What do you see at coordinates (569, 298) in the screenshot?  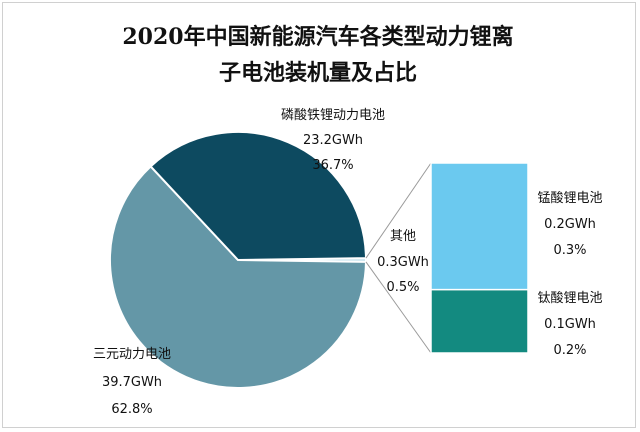 I see `bar-label-lto-name: 钛酸锂电池` at bounding box center [569, 298].